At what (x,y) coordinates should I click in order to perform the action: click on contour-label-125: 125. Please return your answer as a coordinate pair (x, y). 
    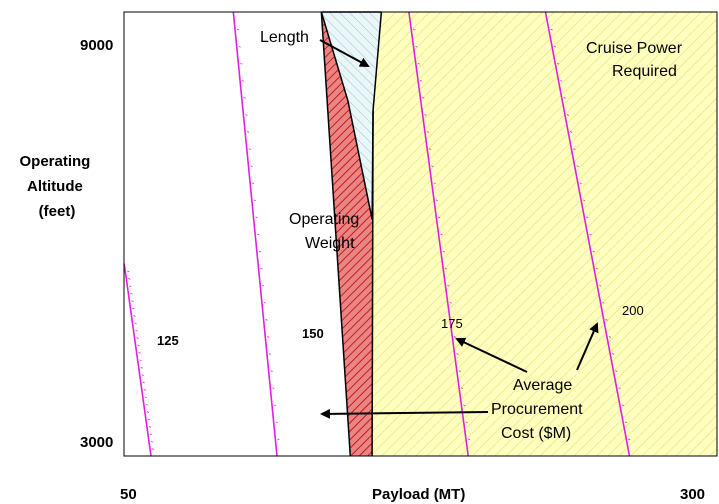
    Looking at the image, I should click on (168, 340).